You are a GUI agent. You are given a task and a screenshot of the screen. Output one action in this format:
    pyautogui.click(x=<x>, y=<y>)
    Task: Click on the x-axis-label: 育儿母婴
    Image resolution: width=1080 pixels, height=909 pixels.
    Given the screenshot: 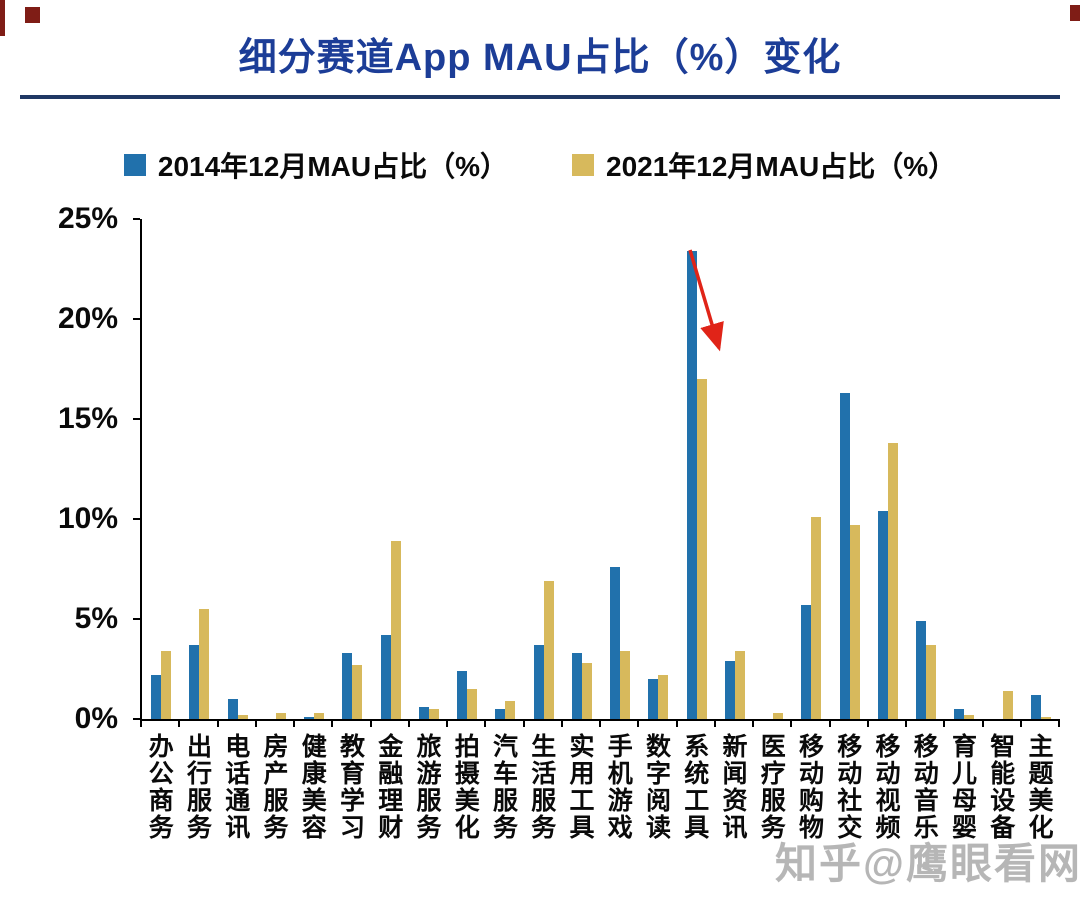 What is the action you would take?
    pyautogui.click(x=962, y=787)
    